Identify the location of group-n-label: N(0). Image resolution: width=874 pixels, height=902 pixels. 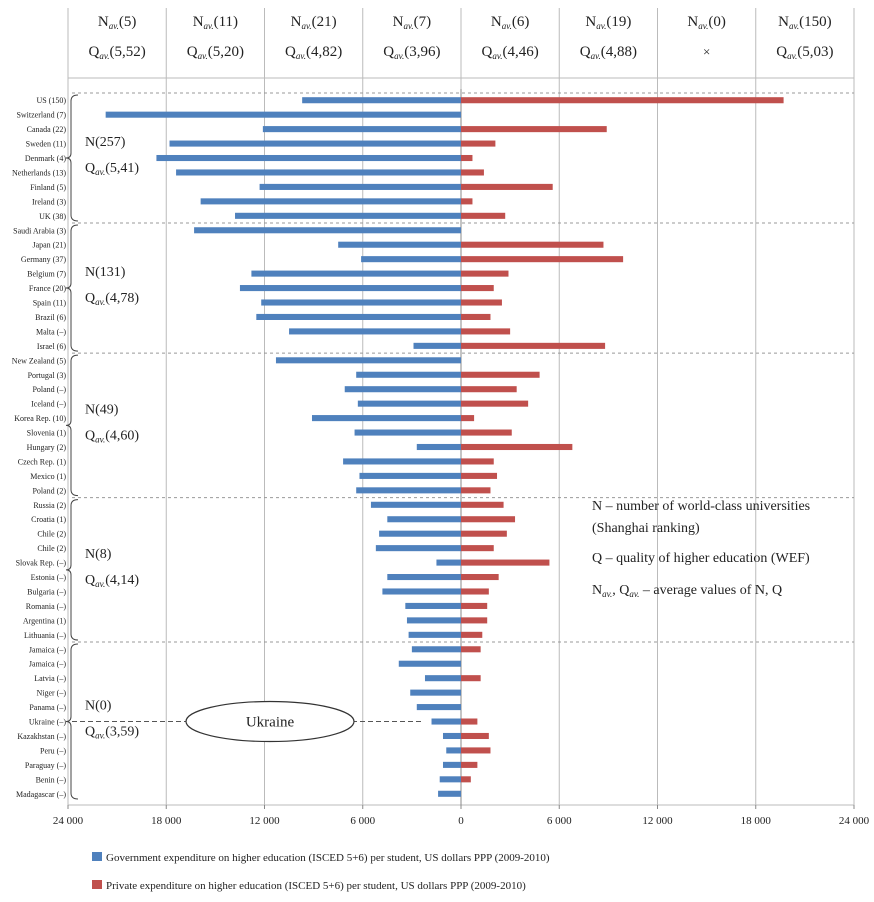
(98, 706).